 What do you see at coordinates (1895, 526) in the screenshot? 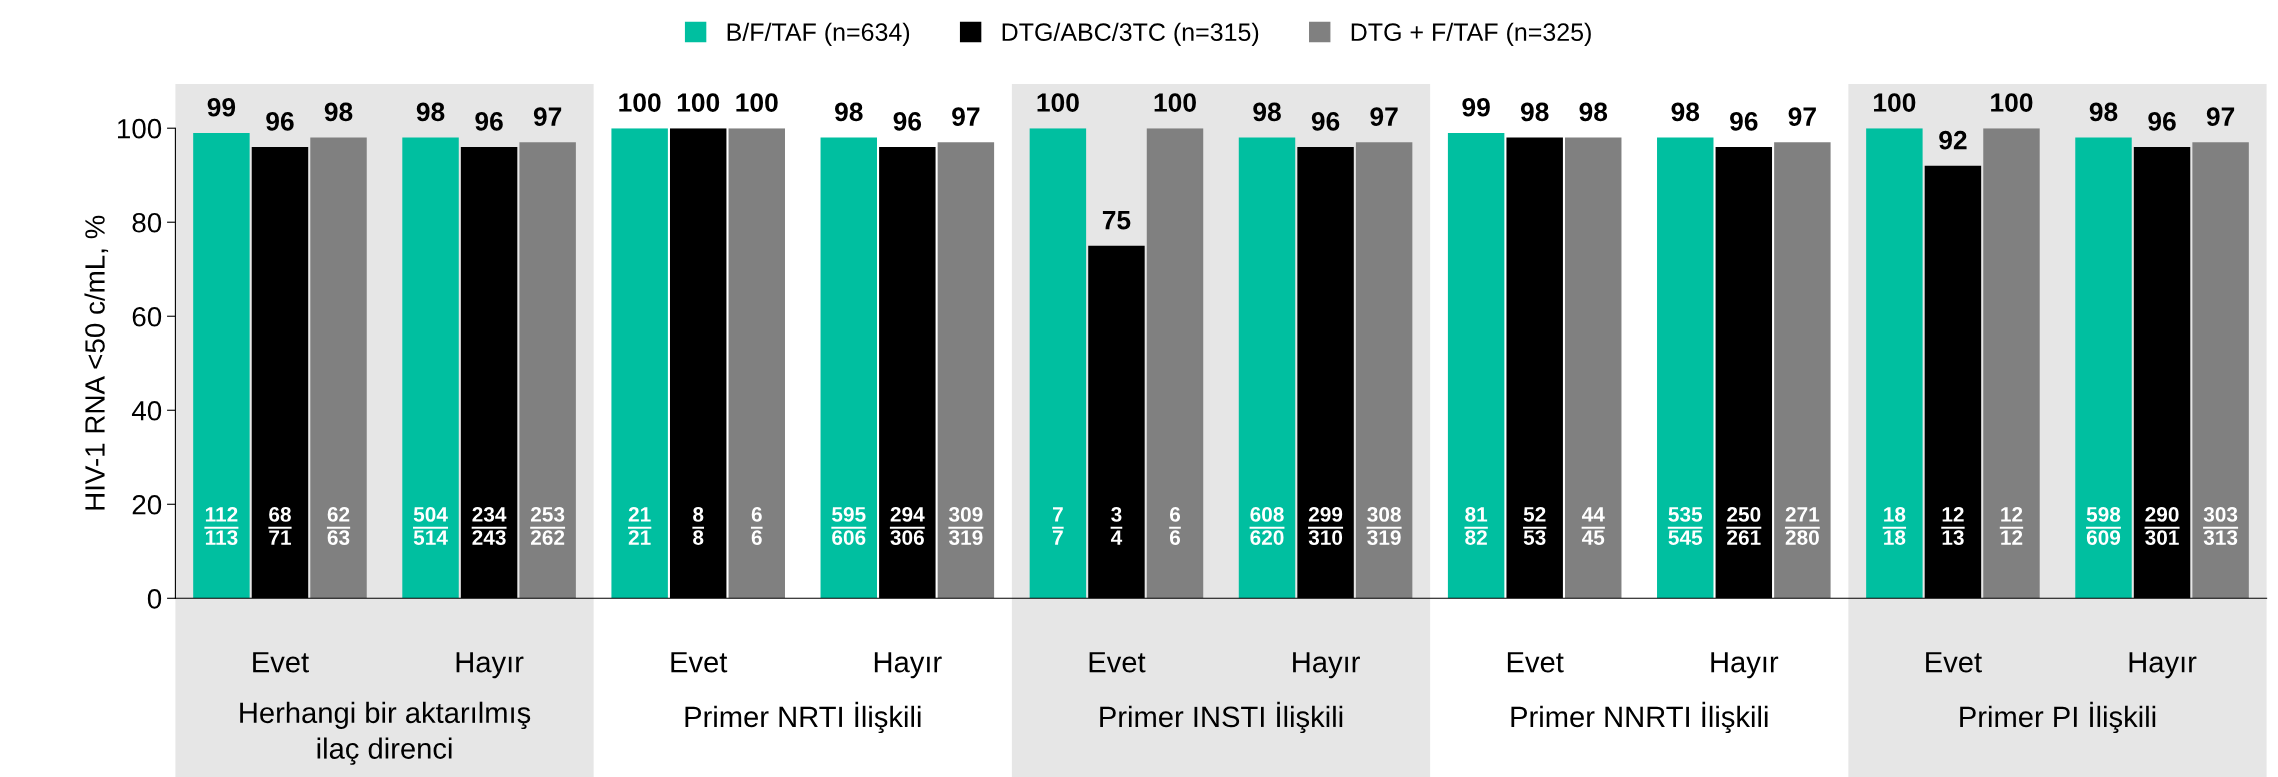
I see `annotation: 18 18` at bounding box center [1895, 526].